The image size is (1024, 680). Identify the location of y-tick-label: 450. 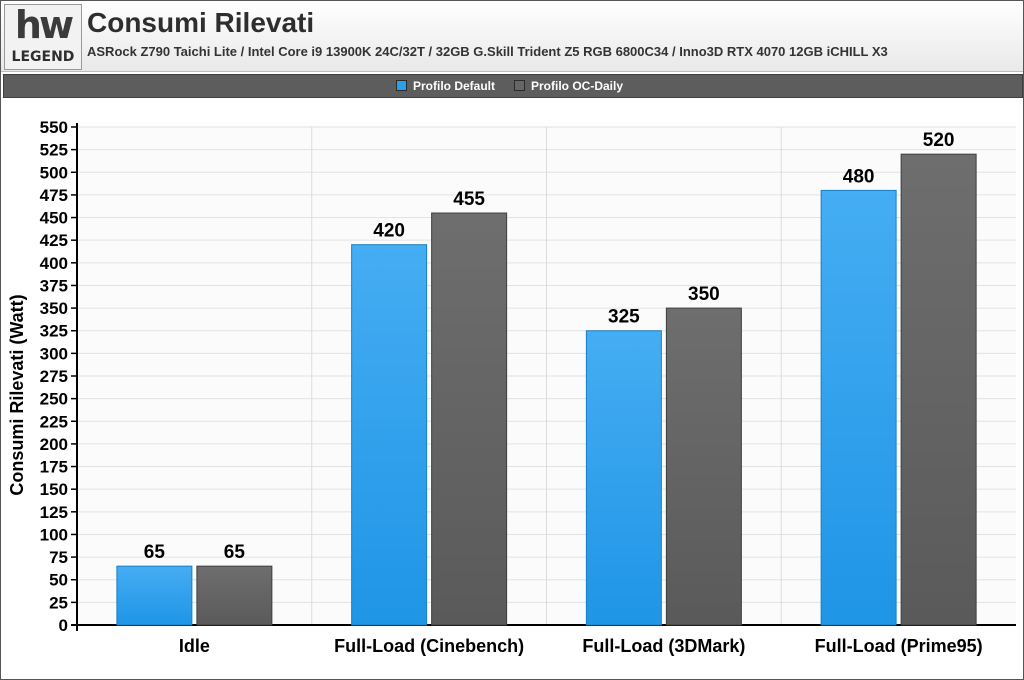
(54, 218).